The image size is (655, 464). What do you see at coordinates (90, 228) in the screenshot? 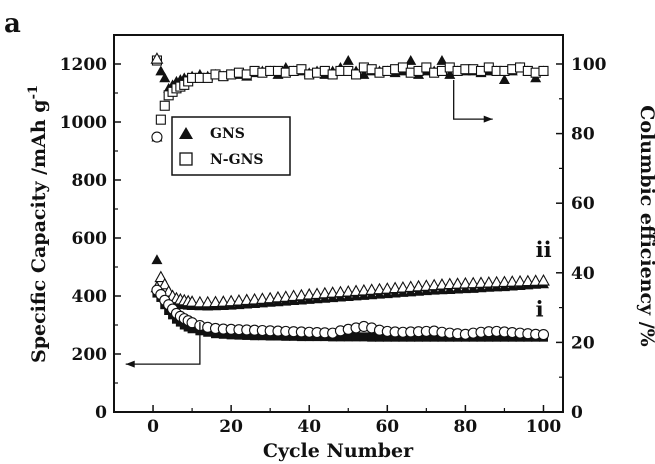
I see `y-axis-left: 0 200 400 600 800 1000 1200` at bounding box center [90, 228].